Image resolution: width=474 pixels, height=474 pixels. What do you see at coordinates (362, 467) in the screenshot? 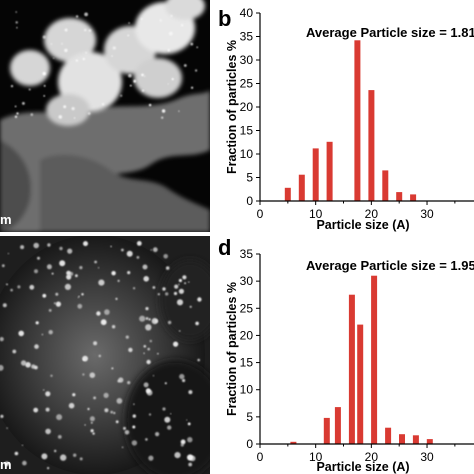
I see `x-axis-title: Particle size (A)` at bounding box center [362, 467].